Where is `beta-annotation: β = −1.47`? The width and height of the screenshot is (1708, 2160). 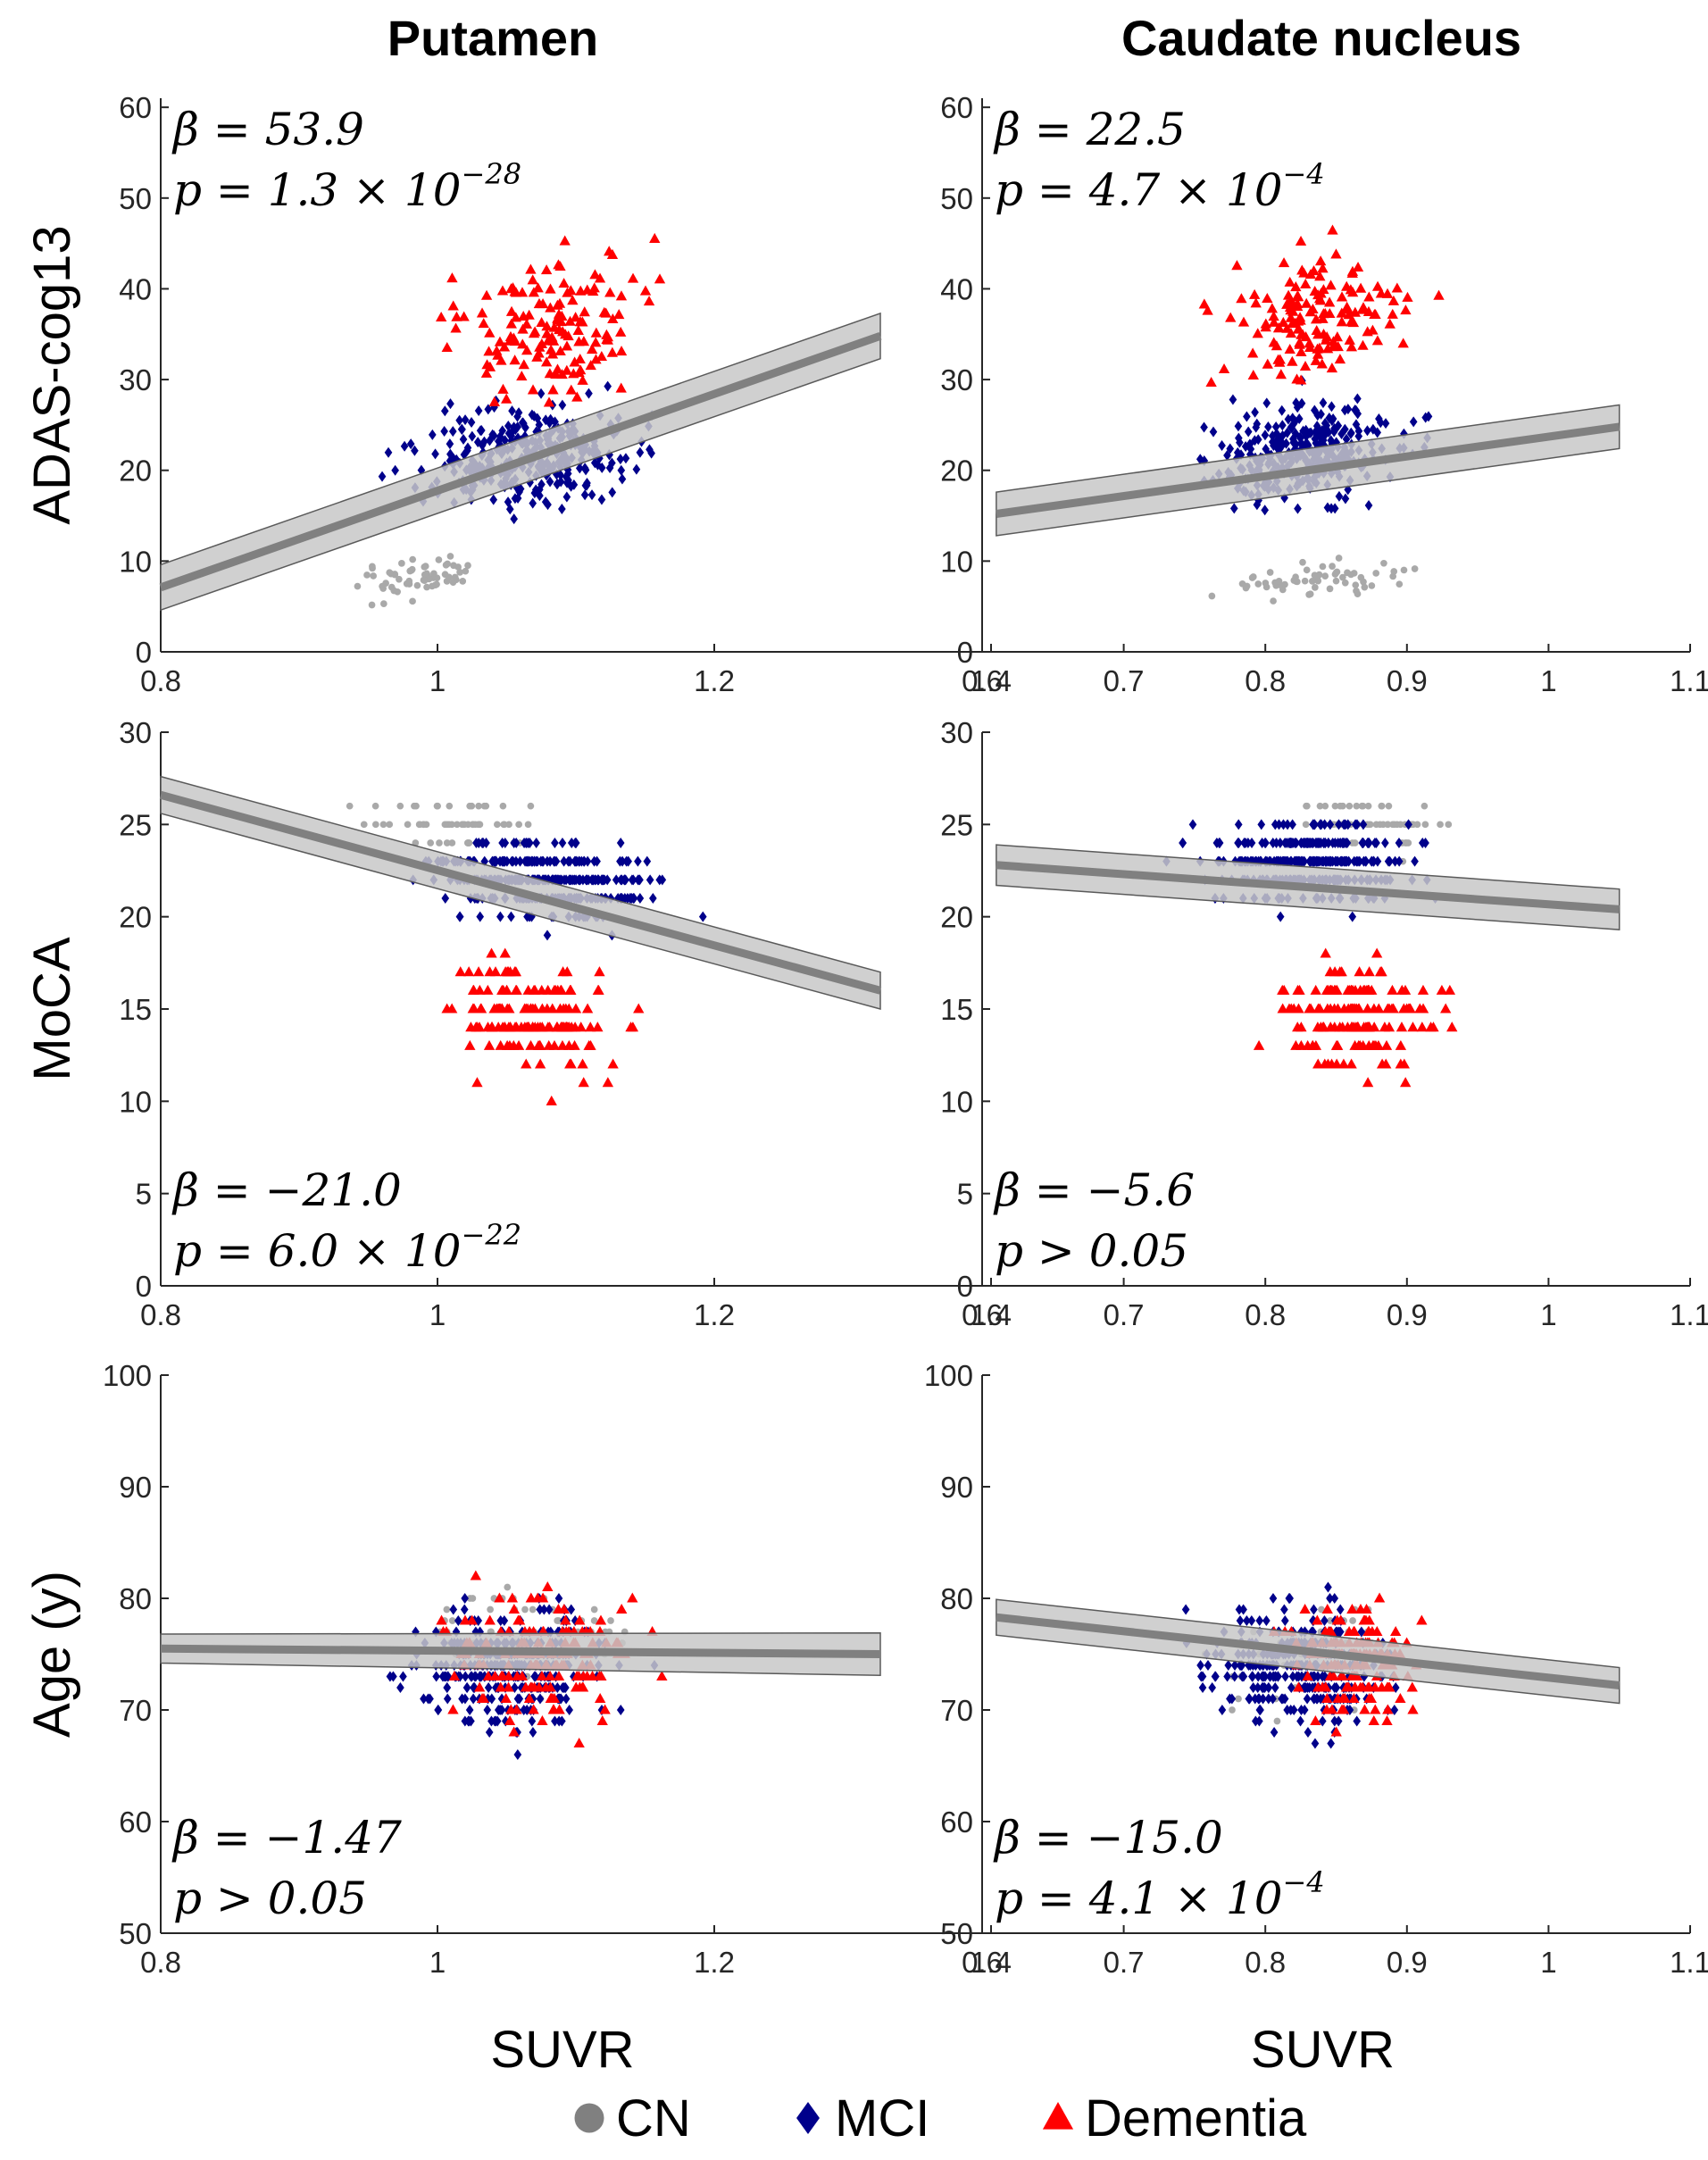
beta-annotation: β = −1.47 is located at coordinates (286, 1838).